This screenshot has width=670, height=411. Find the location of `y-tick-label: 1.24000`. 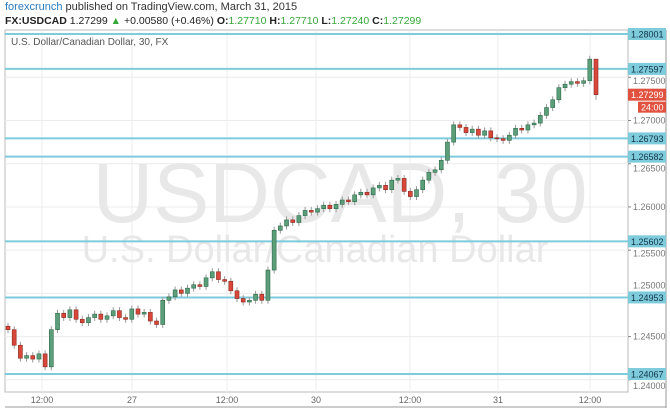

y-tick-label: 1.24000 is located at coordinates (649, 386).